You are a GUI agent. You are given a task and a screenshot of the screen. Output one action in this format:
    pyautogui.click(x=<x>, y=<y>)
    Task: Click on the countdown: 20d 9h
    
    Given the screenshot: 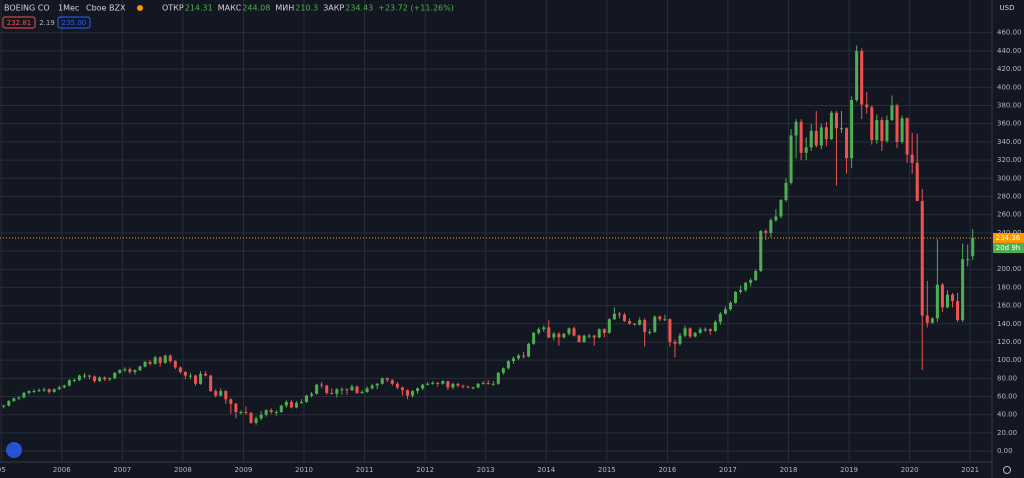 What is the action you would take?
    pyautogui.click(x=1008, y=248)
    